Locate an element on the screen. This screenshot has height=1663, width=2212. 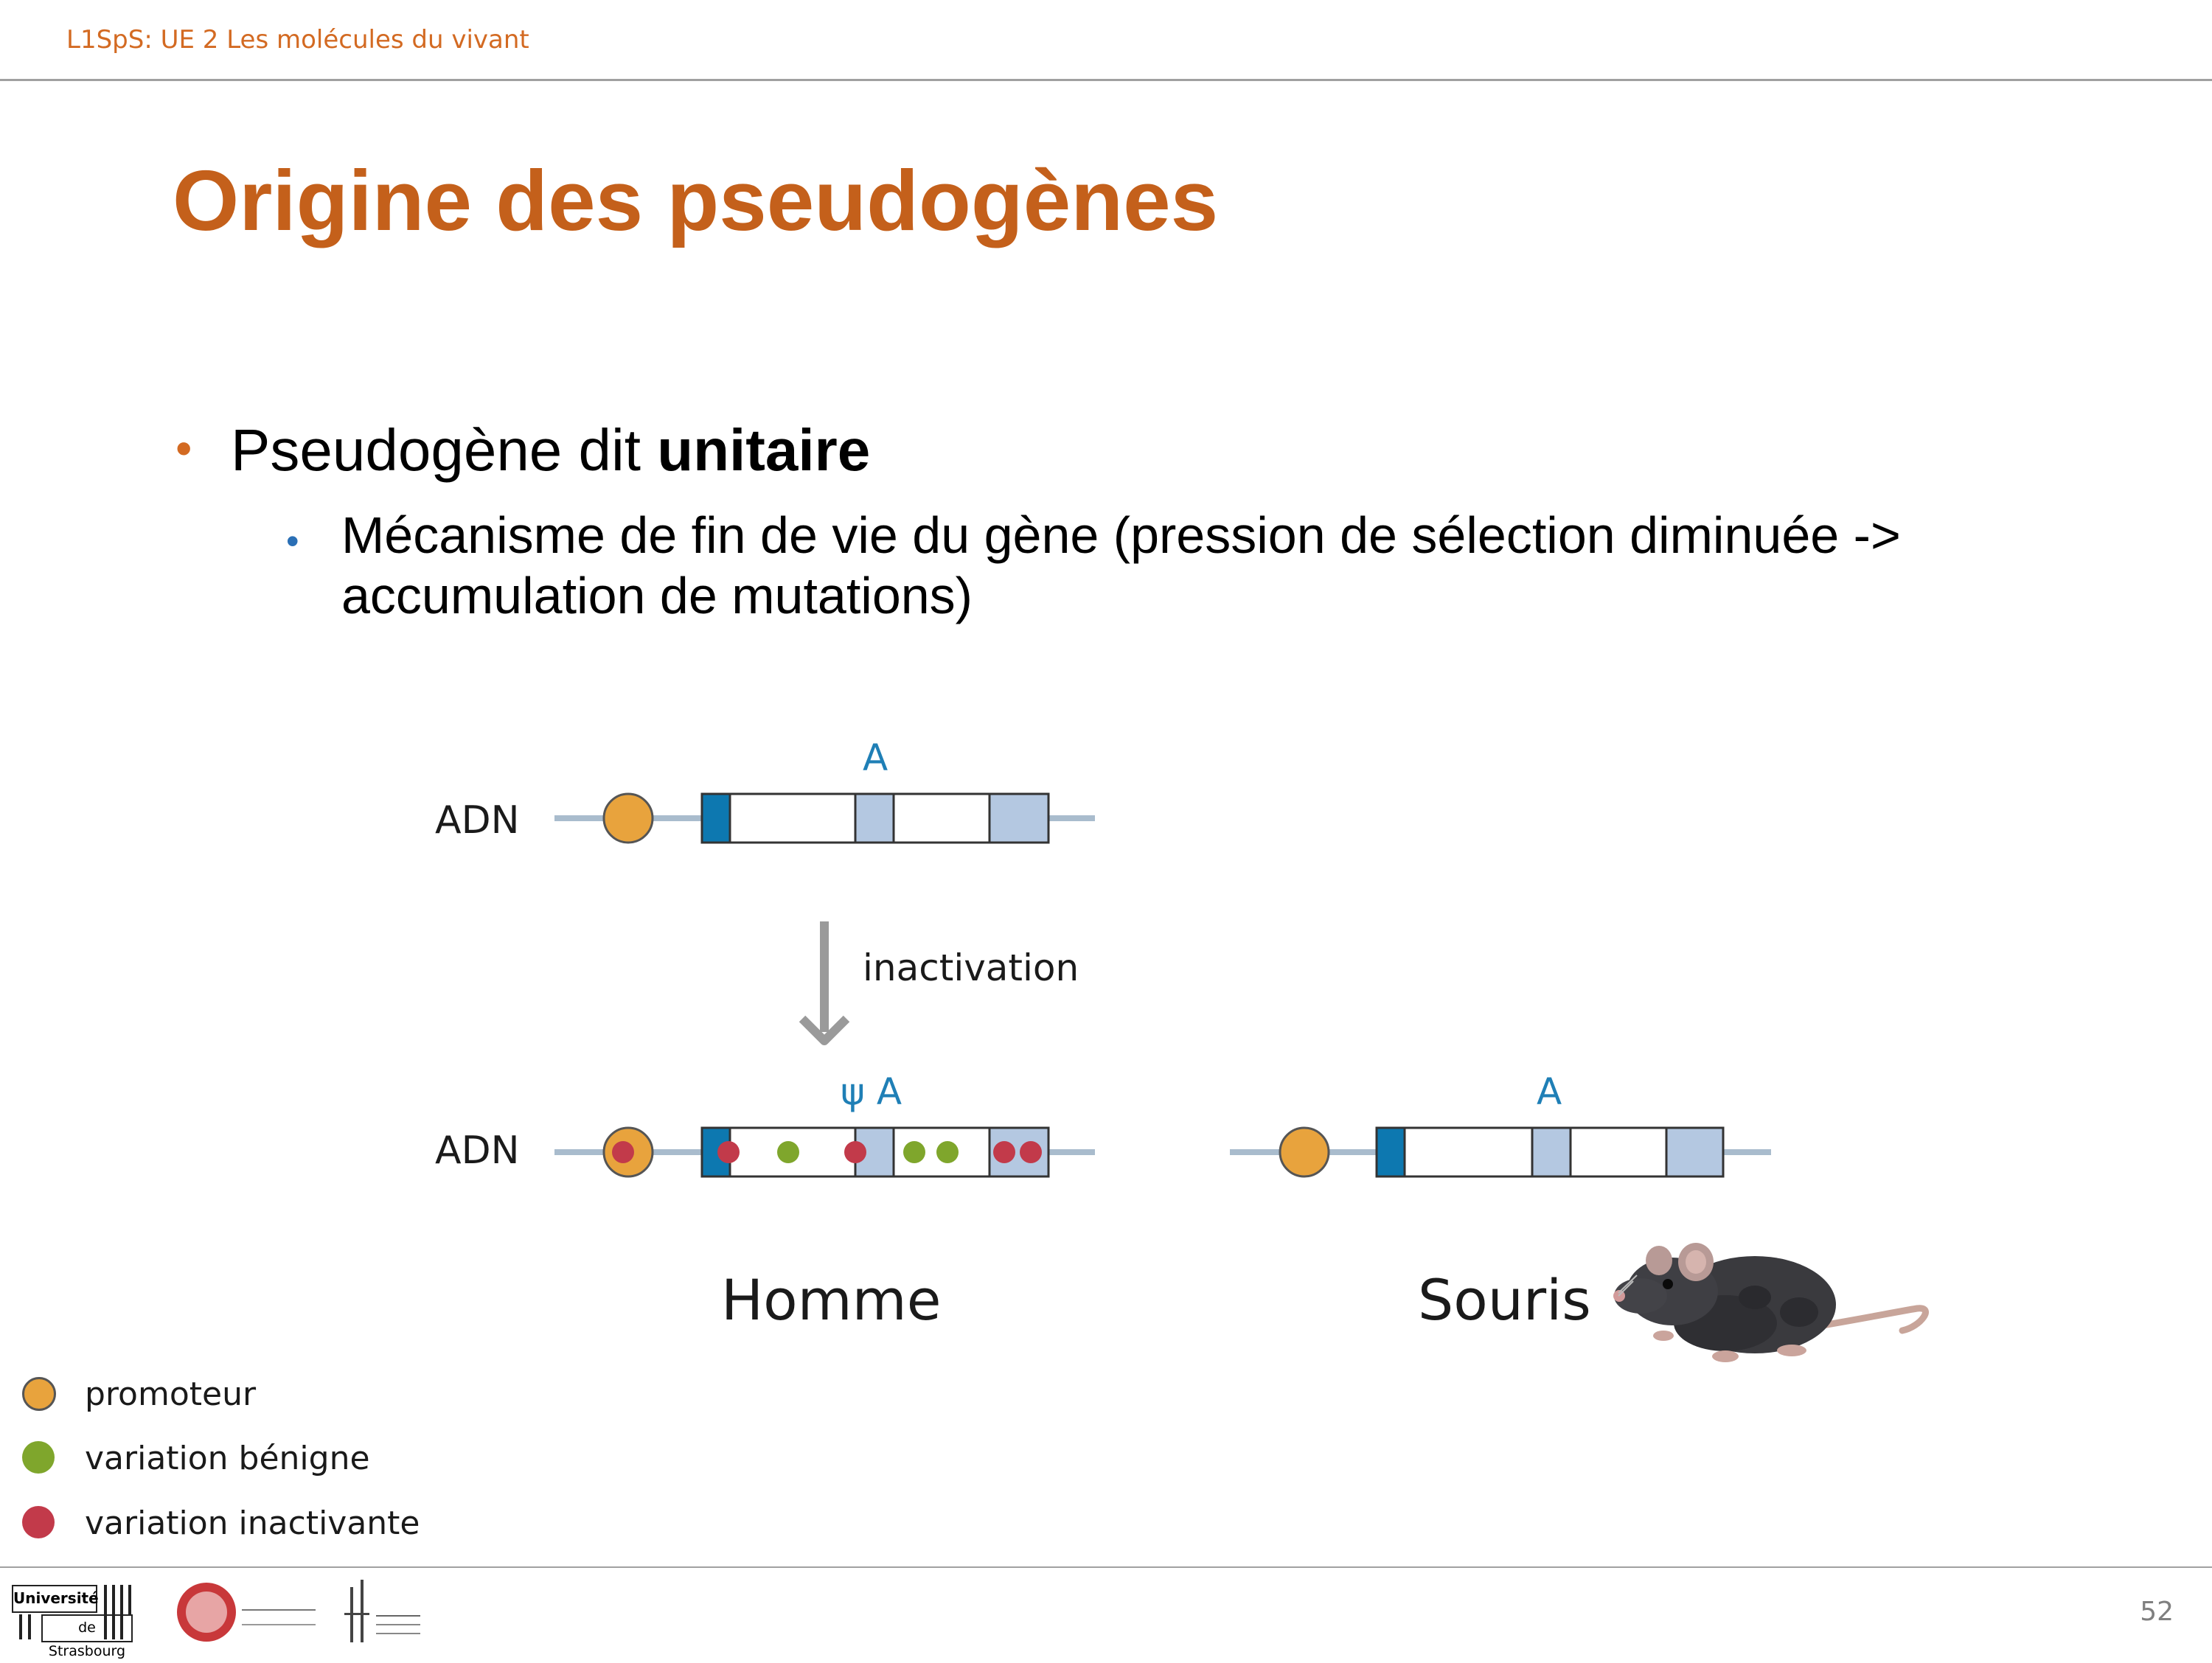
dna-label-bottom: ADN is located at coordinates (477, 1151).